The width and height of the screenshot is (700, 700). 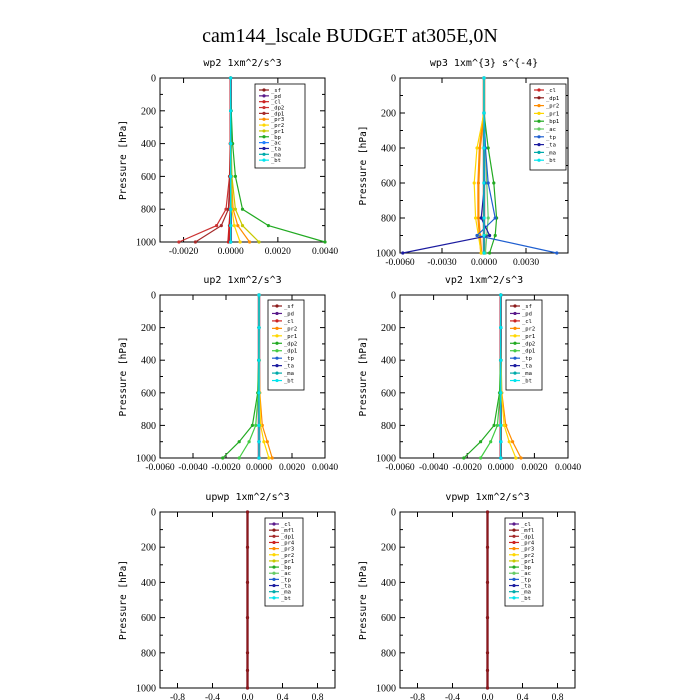 What do you see at coordinates (325, 468) in the screenshot?
I see `x-tick-label: 0.0040` at bounding box center [325, 468].